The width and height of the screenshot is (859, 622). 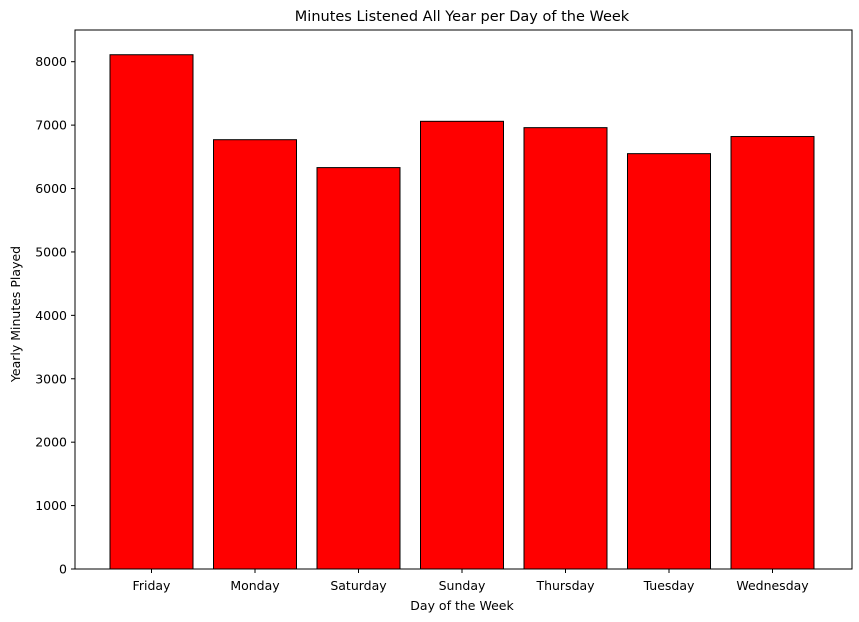 What do you see at coordinates (63, 569) in the screenshot?
I see `y-tick-label: 0` at bounding box center [63, 569].